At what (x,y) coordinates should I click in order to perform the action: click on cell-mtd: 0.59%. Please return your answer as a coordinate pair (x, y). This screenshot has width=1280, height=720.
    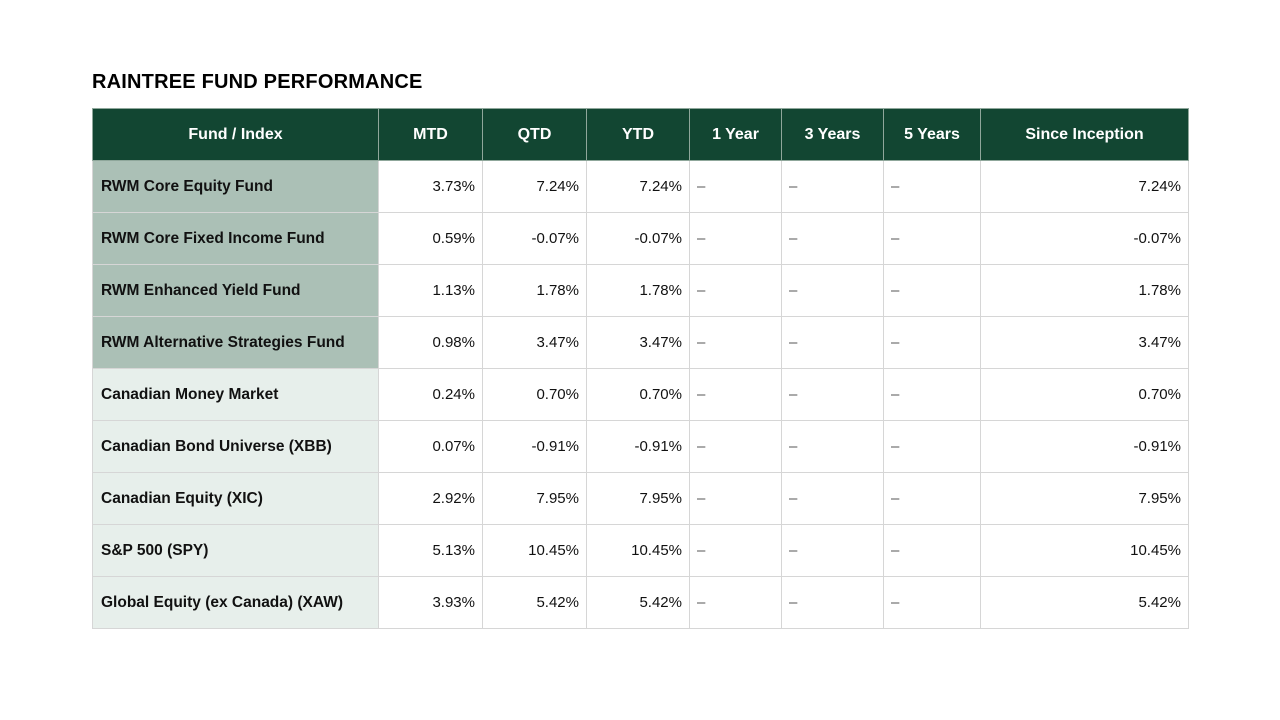
    Looking at the image, I should click on (430, 238).